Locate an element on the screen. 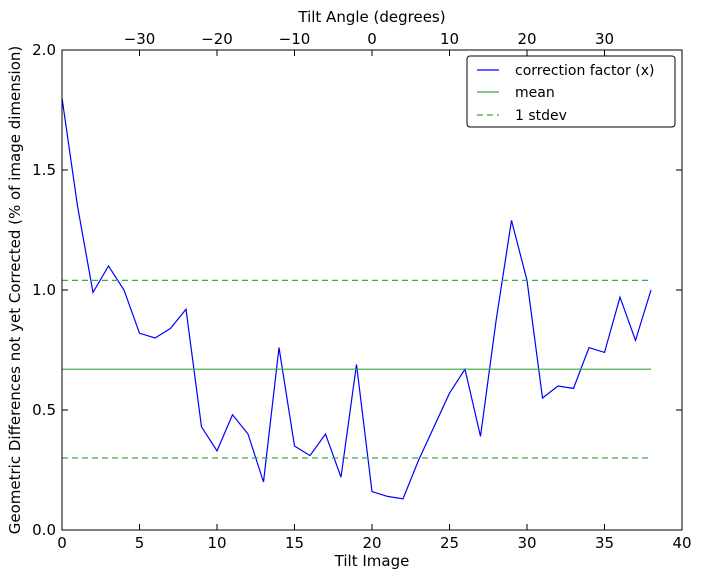  y-tick-label: 1.0 is located at coordinates (44, 290).